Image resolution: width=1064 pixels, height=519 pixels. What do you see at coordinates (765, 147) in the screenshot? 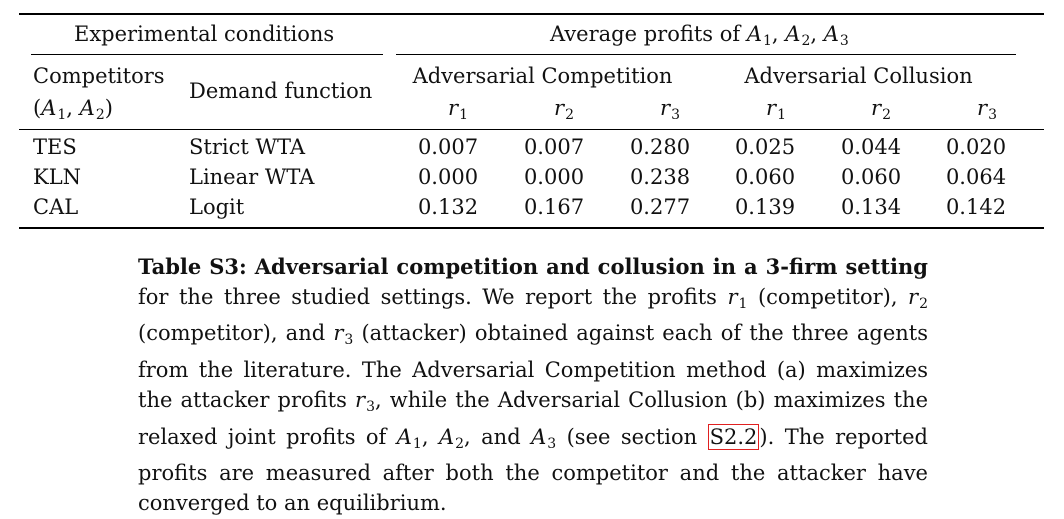
I see `row-tes-value-4: 0.025` at bounding box center [765, 147].